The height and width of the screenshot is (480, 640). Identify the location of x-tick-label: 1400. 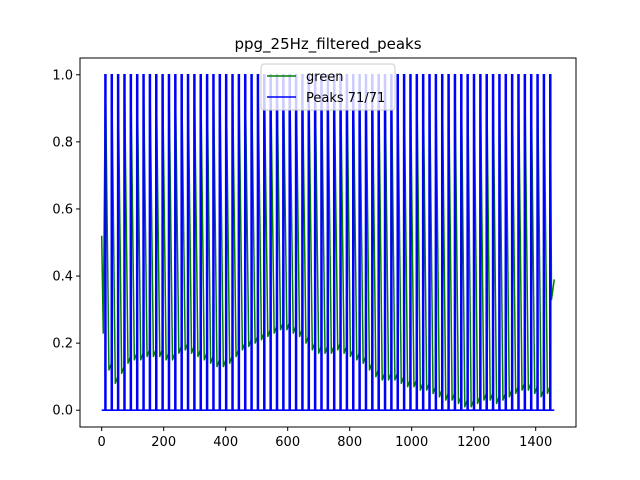
(535, 442).